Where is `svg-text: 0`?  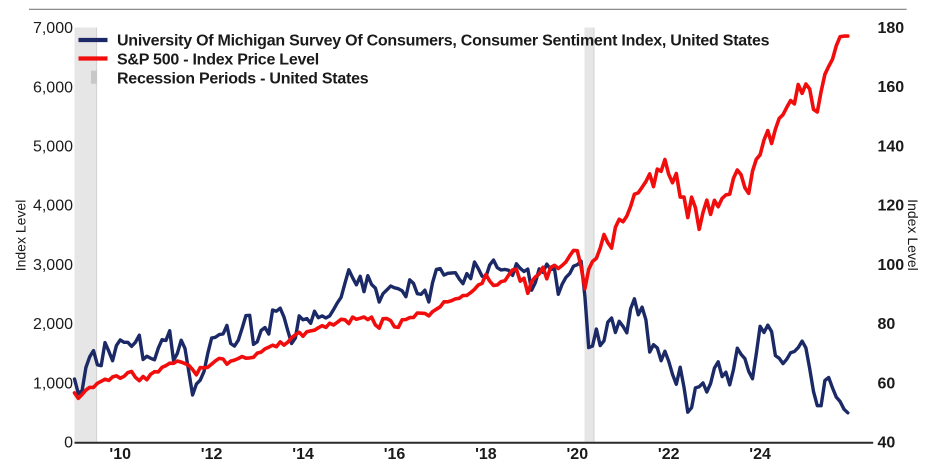 svg-text: 0 is located at coordinates (68, 443).